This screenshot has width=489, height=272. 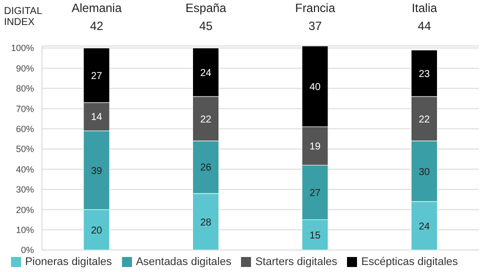 I want to click on y-tick-label: 50%, so click(x=25, y=149).